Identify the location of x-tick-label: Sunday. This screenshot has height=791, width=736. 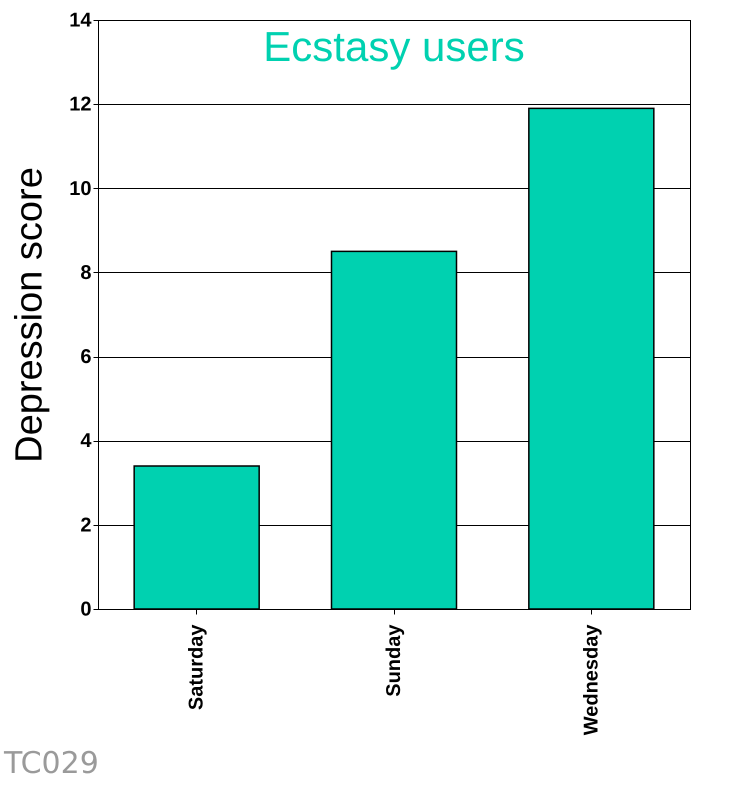
(394, 660).